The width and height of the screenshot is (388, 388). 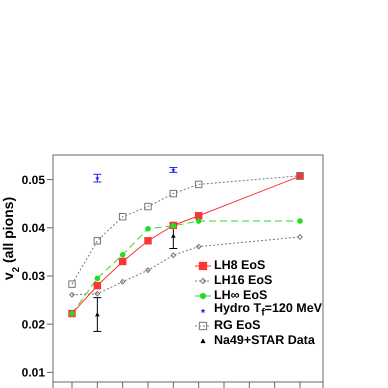 I want to click on legend-label: Hydro T$_{f}$=120 MeV, so click(x=268, y=309).